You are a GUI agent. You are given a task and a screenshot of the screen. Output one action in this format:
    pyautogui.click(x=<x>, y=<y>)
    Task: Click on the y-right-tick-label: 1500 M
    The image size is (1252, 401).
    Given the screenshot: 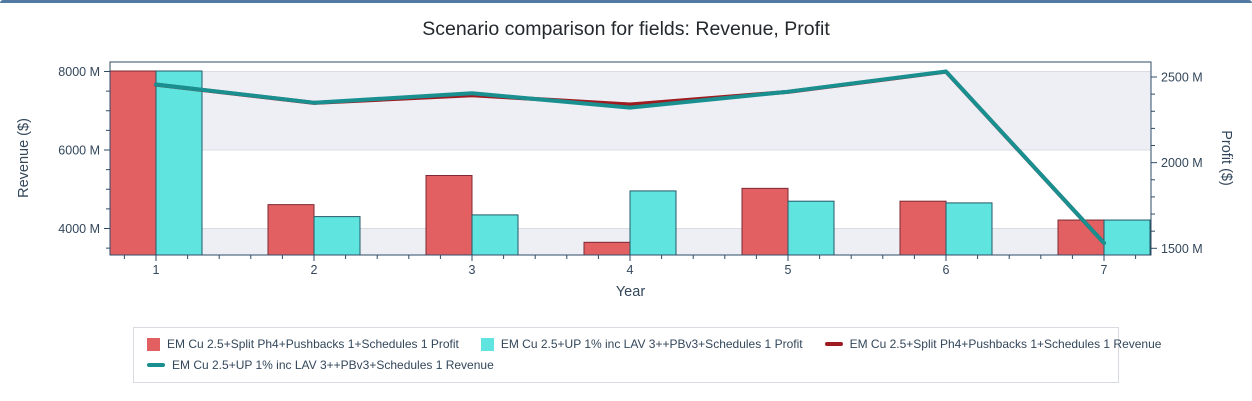 What is the action you would take?
    pyautogui.click(x=1182, y=249)
    